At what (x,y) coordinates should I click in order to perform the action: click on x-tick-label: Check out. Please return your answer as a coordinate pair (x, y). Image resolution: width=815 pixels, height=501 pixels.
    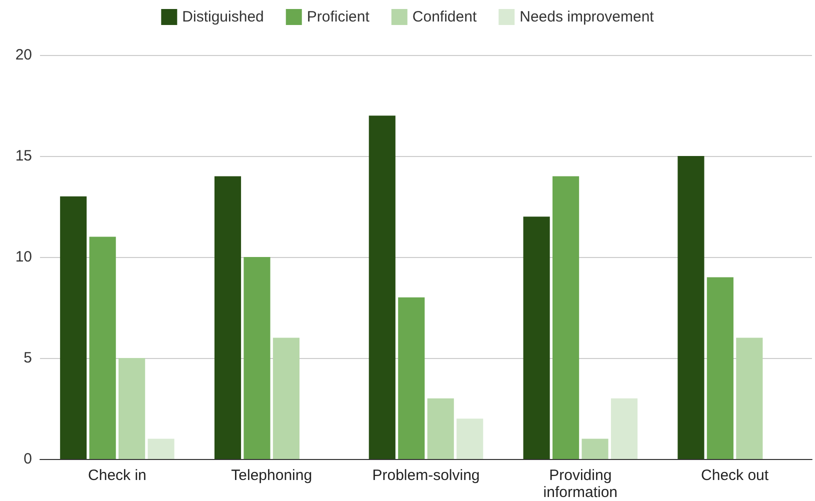
    Looking at the image, I should click on (735, 475).